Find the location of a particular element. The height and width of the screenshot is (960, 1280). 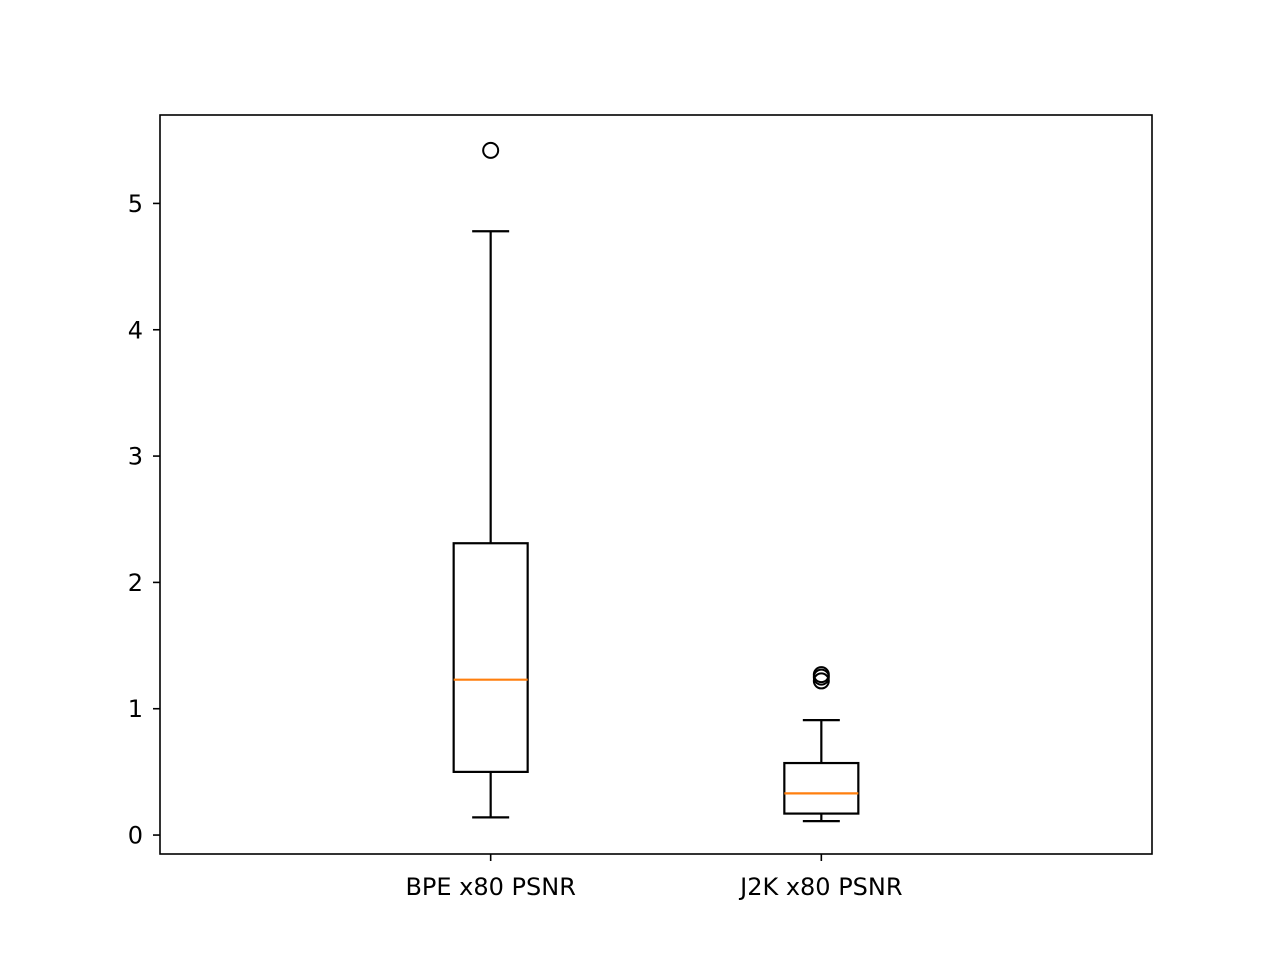

y-tick-label: 0 is located at coordinates (135, 836).